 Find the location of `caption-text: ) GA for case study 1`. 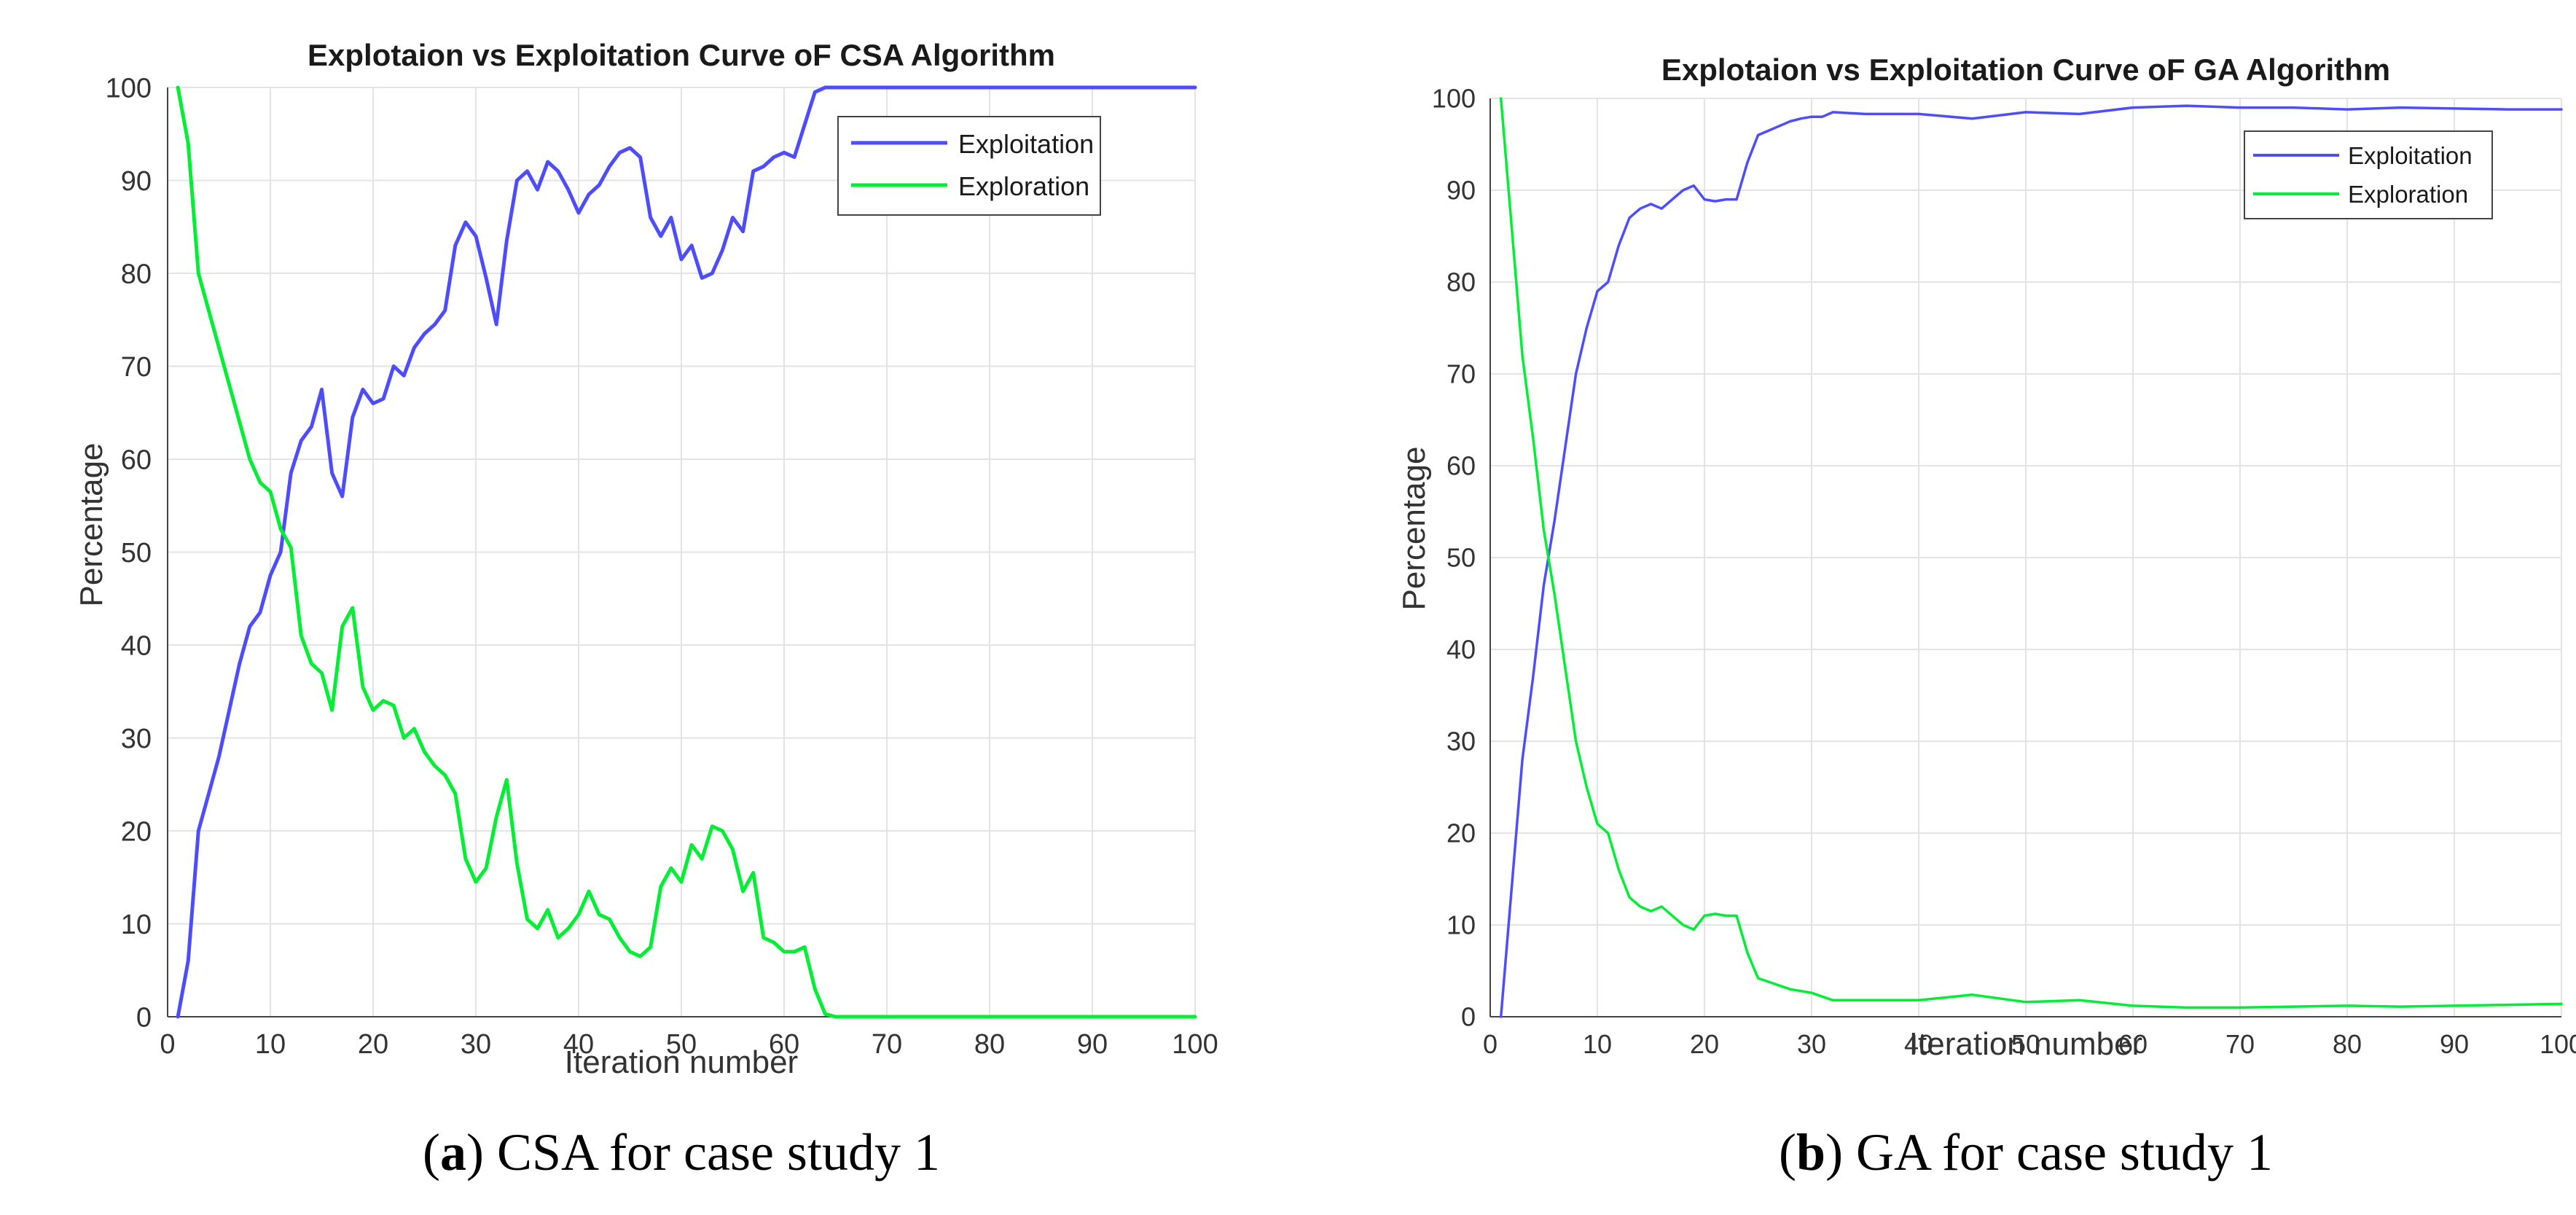

caption-text: ) GA for case study 1 is located at coordinates (2049, 1152).